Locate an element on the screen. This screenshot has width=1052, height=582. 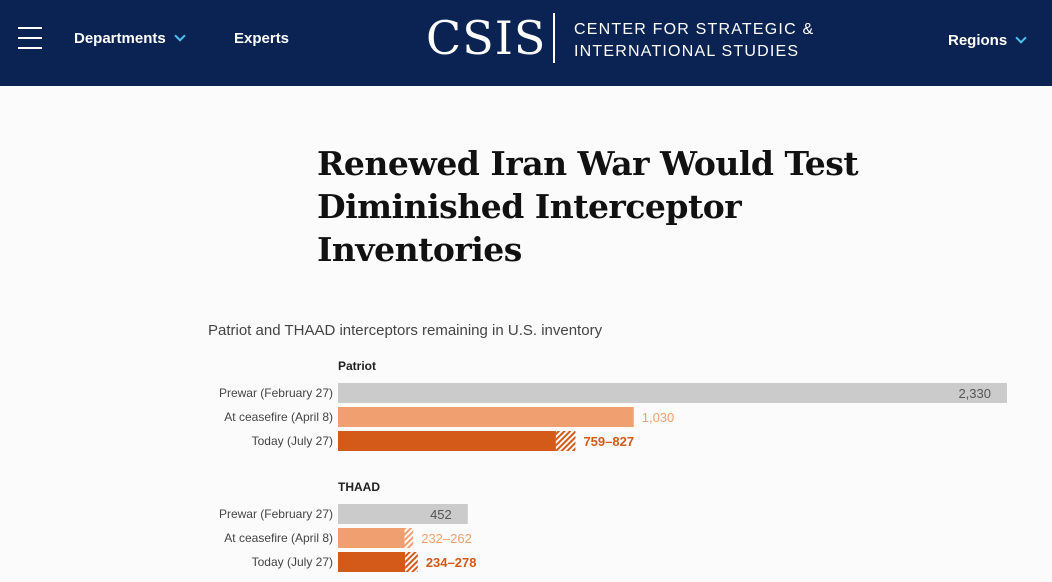
title-line: Renewed Iran War Would Test is located at coordinates (588, 163).